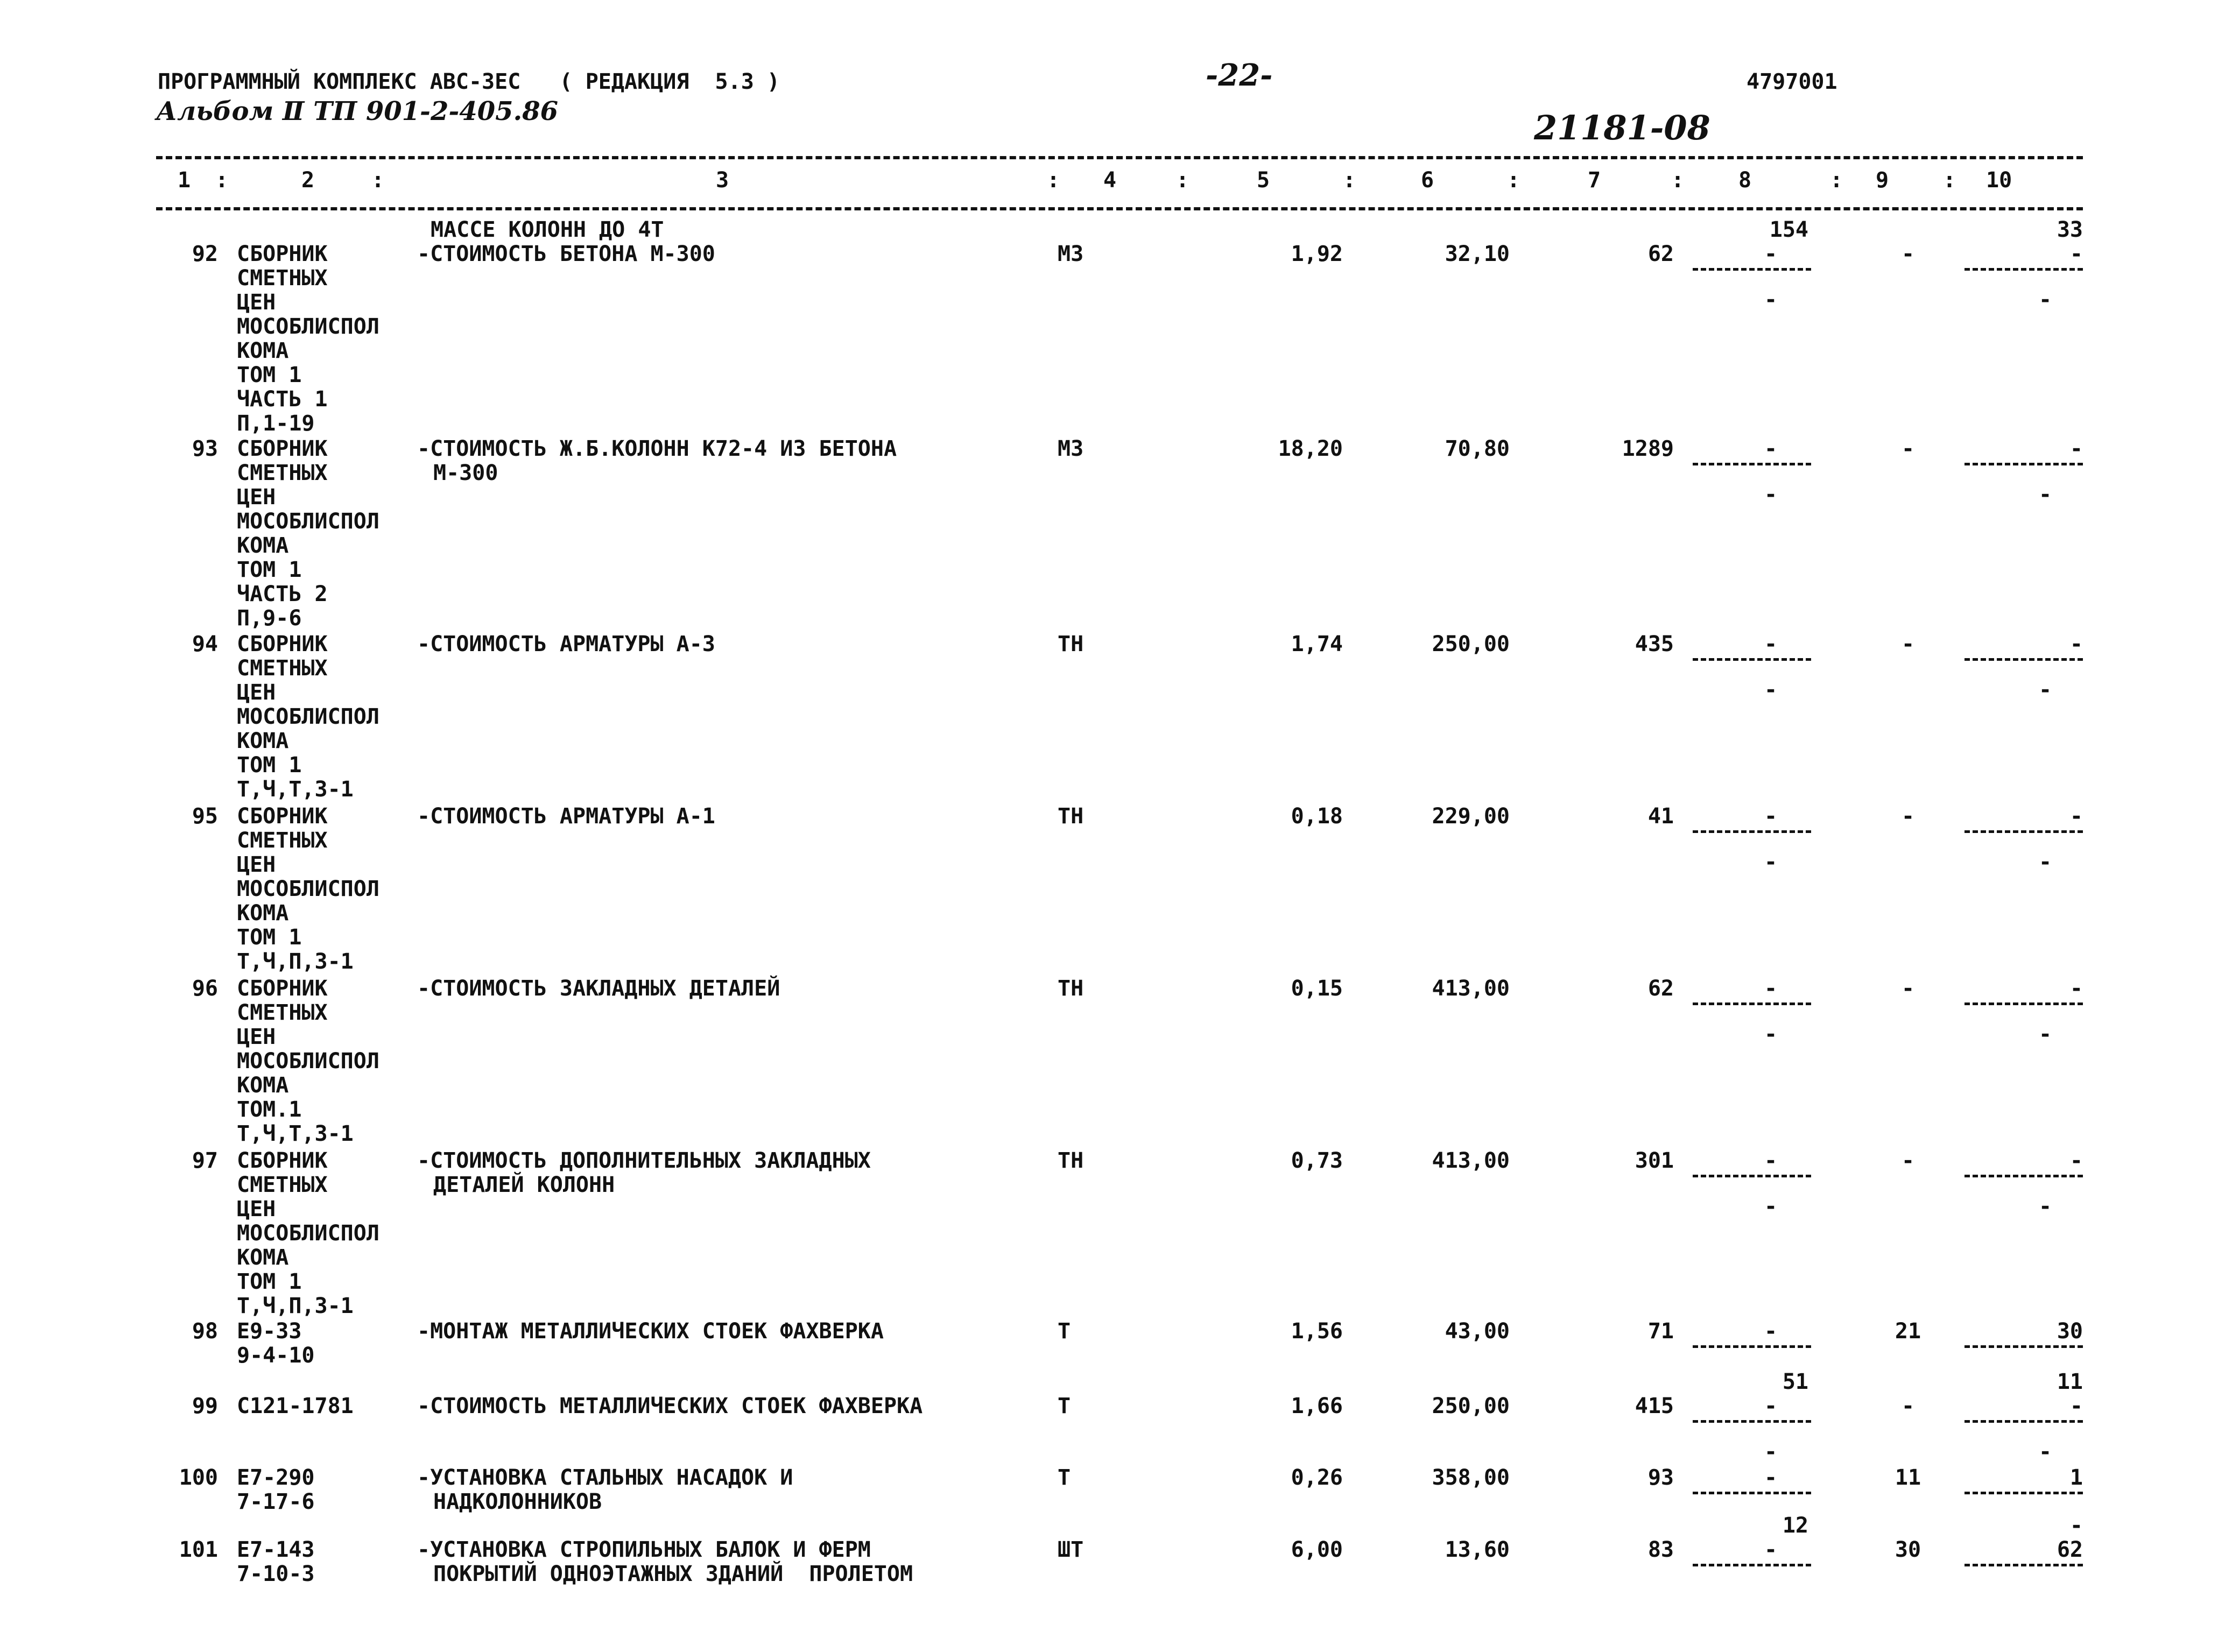 The height and width of the screenshot is (1652, 2225). Describe the element at coordinates (2070, 229) in the screenshot. I see `col10-top: 33` at that location.